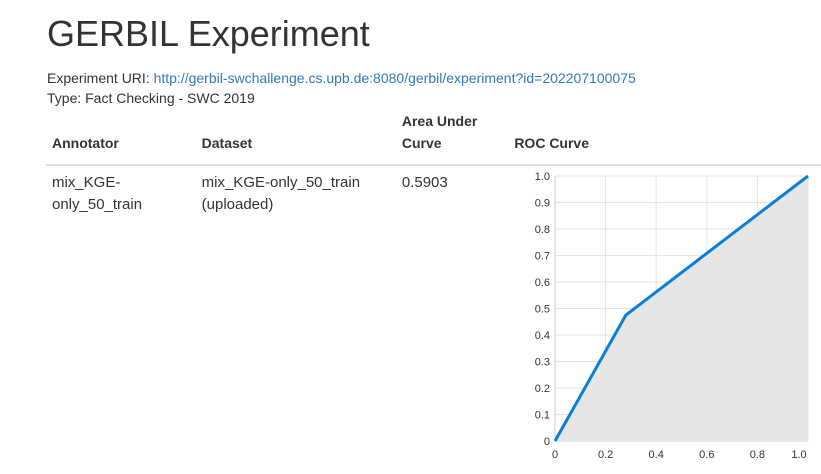 The width and height of the screenshot is (821, 474). What do you see at coordinates (542, 416) in the screenshot?
I see `y-tick-label: 0.1` at bounding box center [542, 416].